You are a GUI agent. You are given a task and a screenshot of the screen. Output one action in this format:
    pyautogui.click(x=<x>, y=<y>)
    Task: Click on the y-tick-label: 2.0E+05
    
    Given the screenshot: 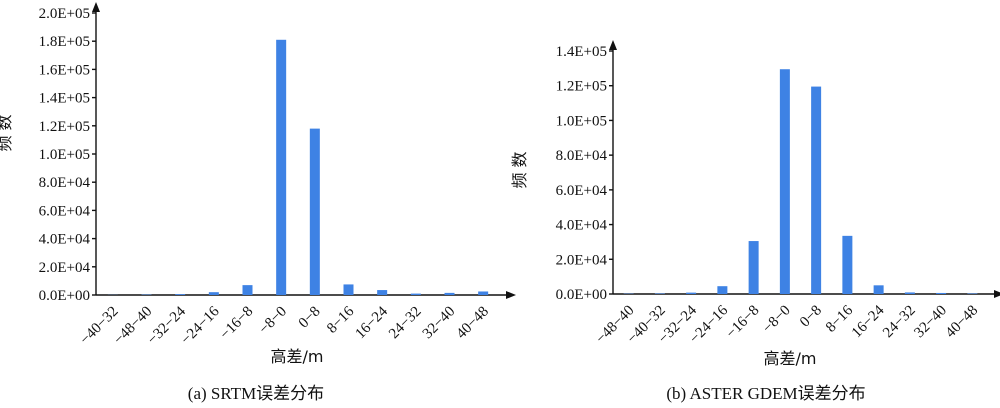 What is the action you would take?
    pyautogui.click(x=64, y=14)
    